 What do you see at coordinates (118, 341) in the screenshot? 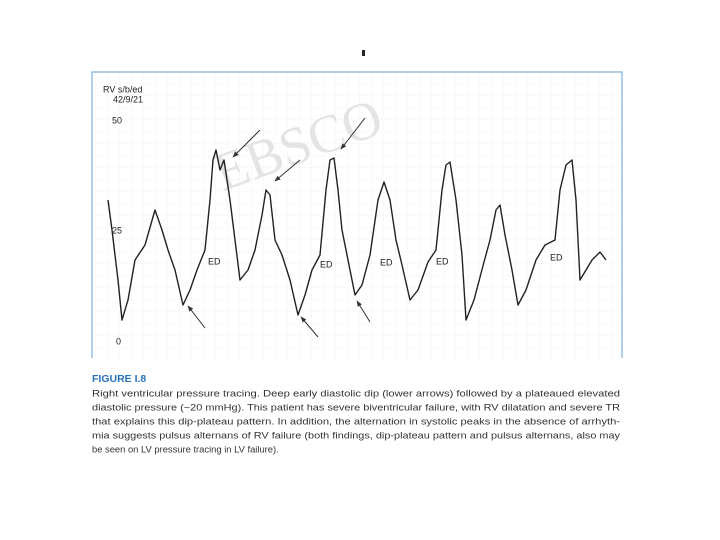
I see `y-label: 0` at bounding box center [118, 341].